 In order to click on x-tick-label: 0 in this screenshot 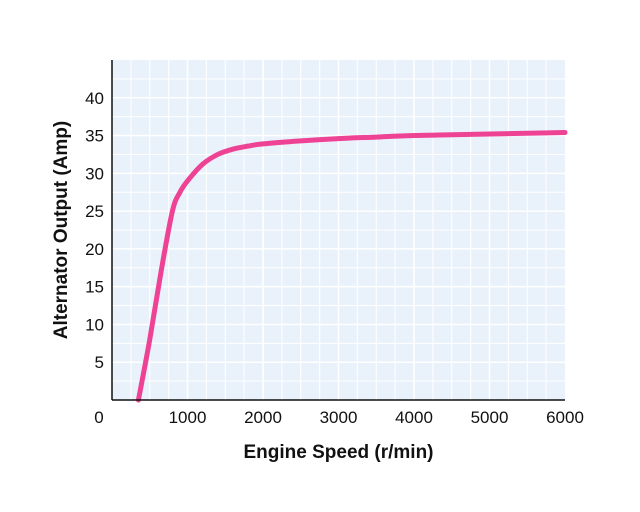, I will do `click(98, 417)`.